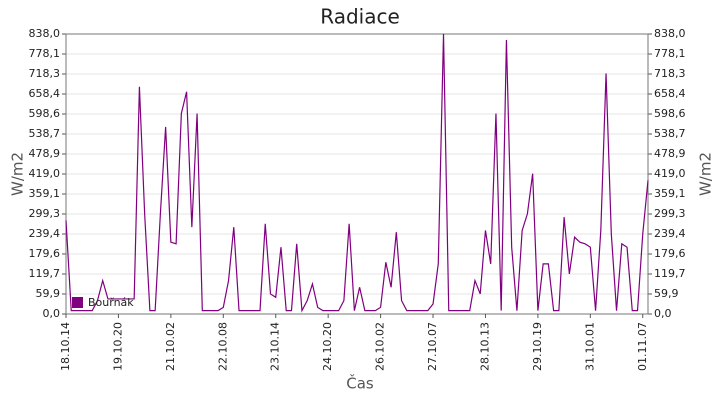 Image resolution: width=720 pixels, height=400 pixels. I want to click on y2-tick-label: 119,7, so click(670, 273).